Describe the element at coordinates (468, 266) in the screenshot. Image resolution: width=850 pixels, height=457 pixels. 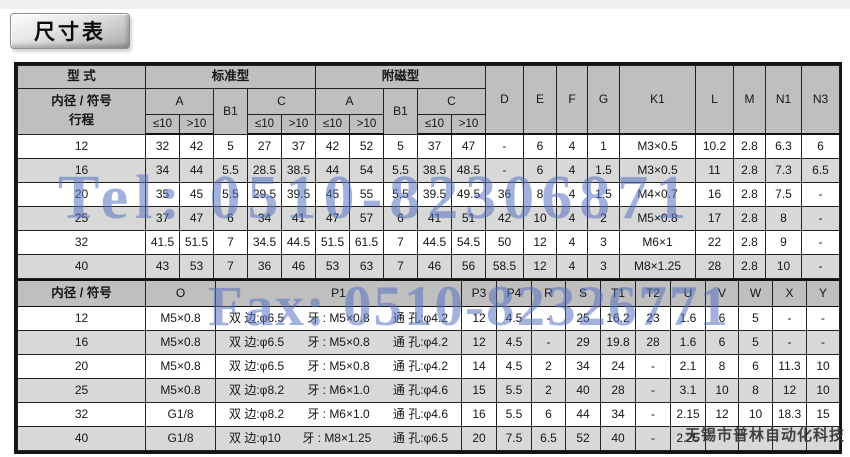
I see `cell: 56` at that location.